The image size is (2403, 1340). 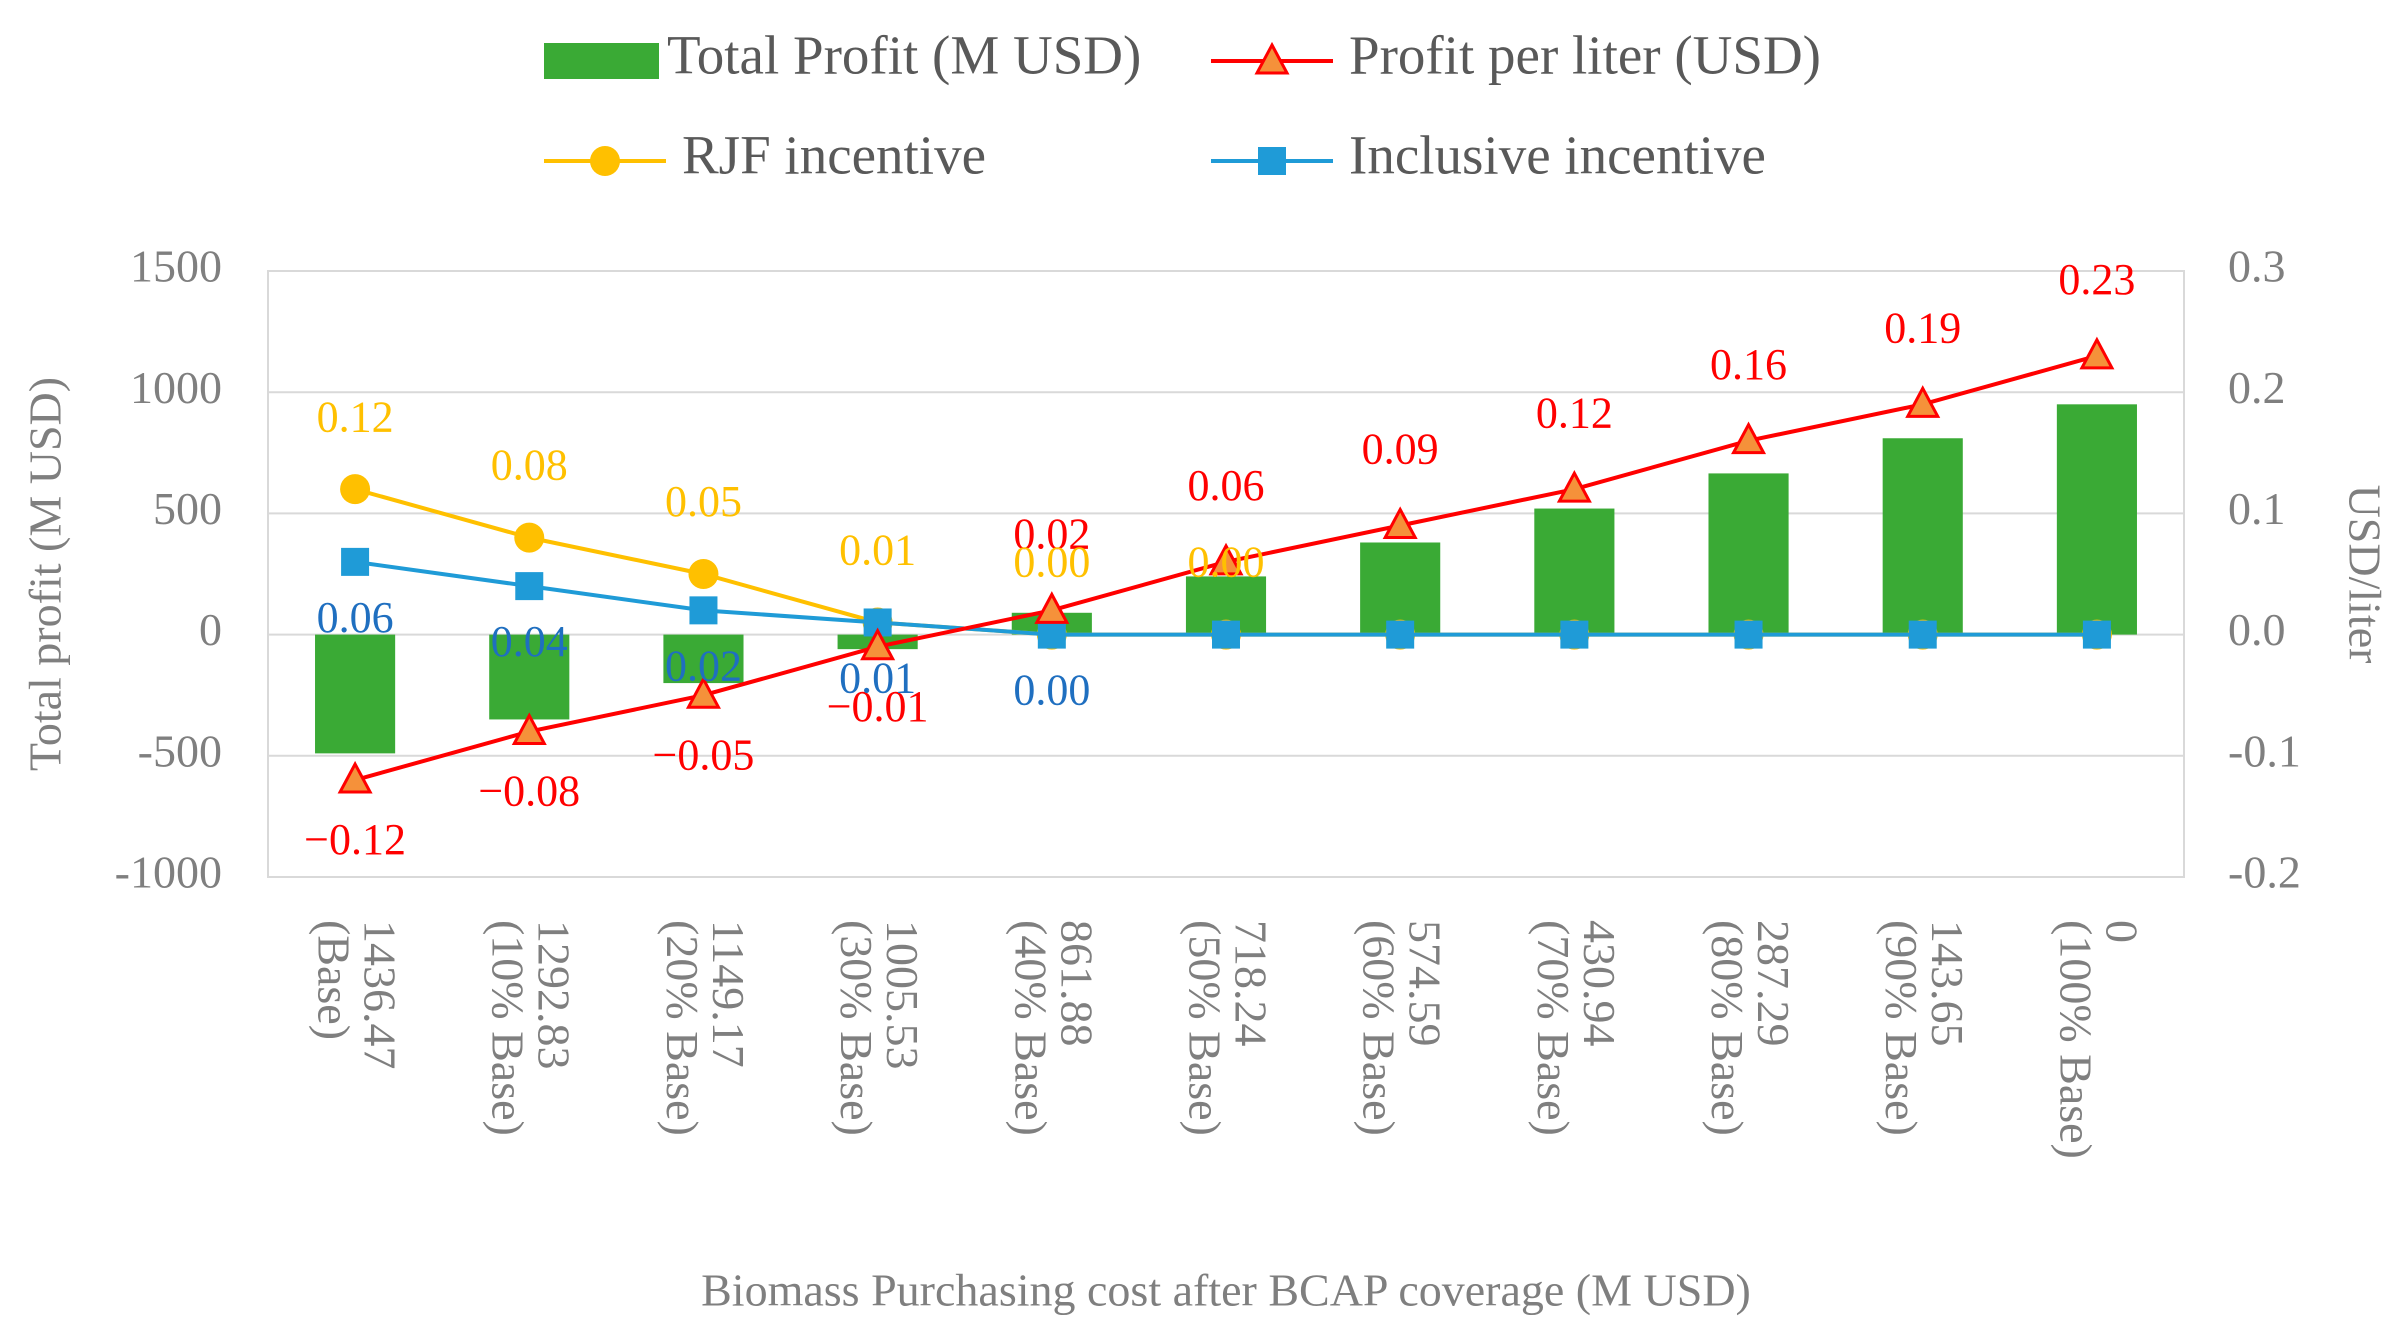 I want to click on y-tick-label: 0, so click(x=210, y=629).